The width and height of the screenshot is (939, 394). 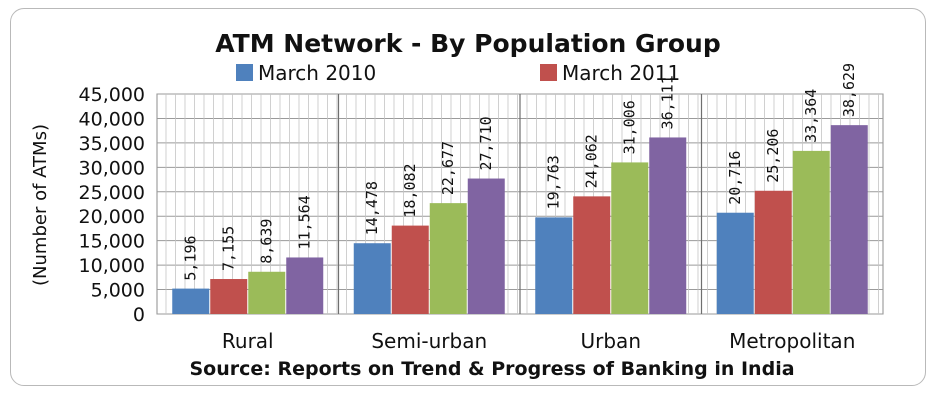 What do you see at coordinates (191, 257) in the screenshot?
I see `data-label: 5,196` at bounding box center [191, 257].